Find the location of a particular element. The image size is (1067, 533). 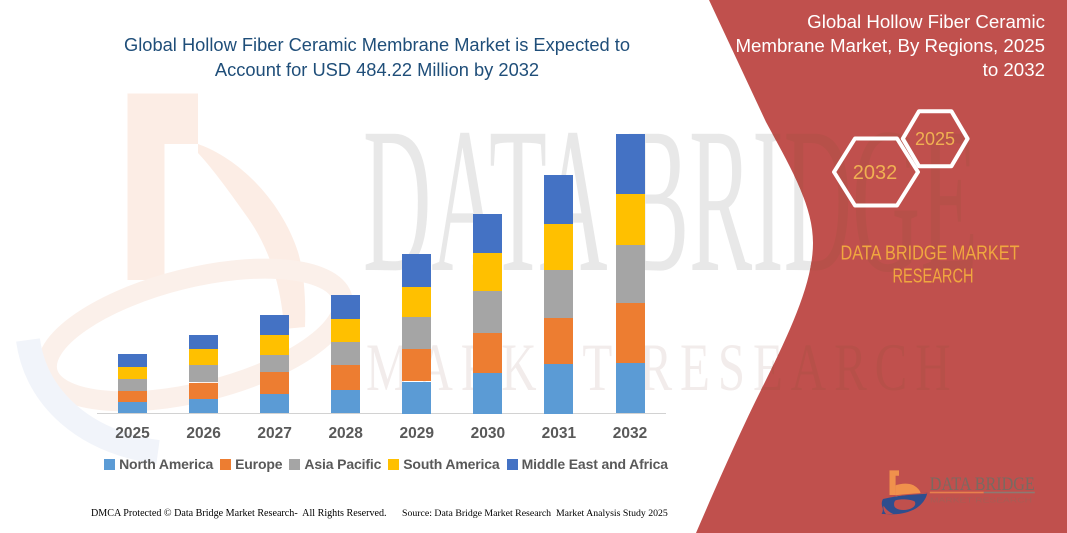

svg-text: DATA BRIDGE is located at coordinates (982, 484).